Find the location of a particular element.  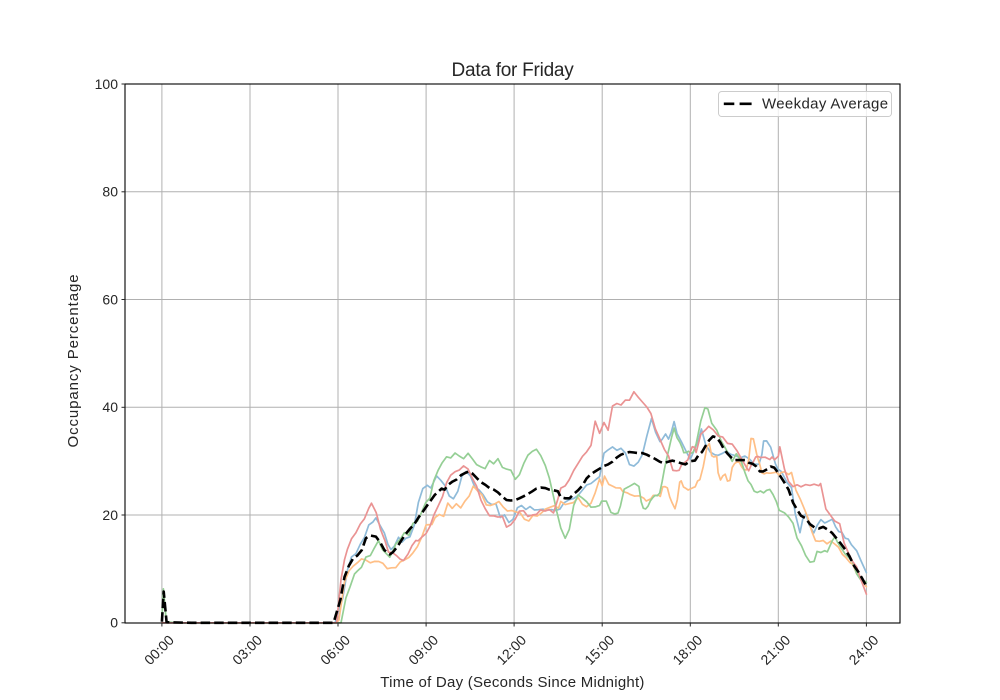

svg-text: 20 is located at coordinates (110, 515).